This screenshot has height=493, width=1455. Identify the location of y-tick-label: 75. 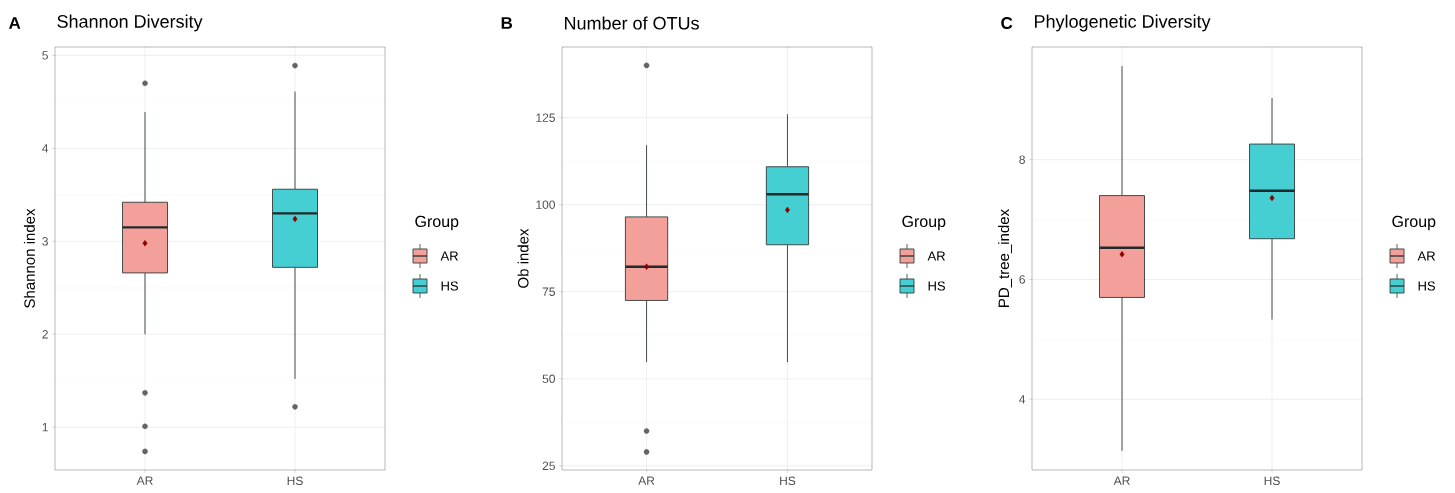
(548, 291).